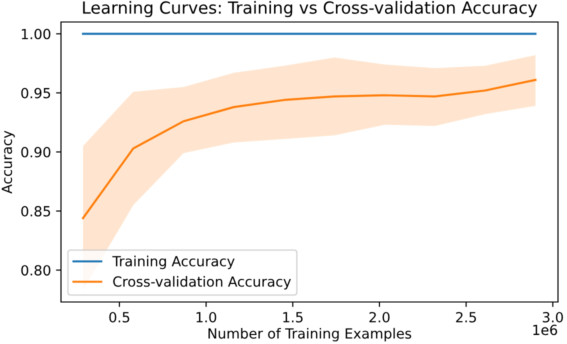 This screenshot has width=567, height=344. I want to click on y-tick-label: 0.80, so click(35, 270).